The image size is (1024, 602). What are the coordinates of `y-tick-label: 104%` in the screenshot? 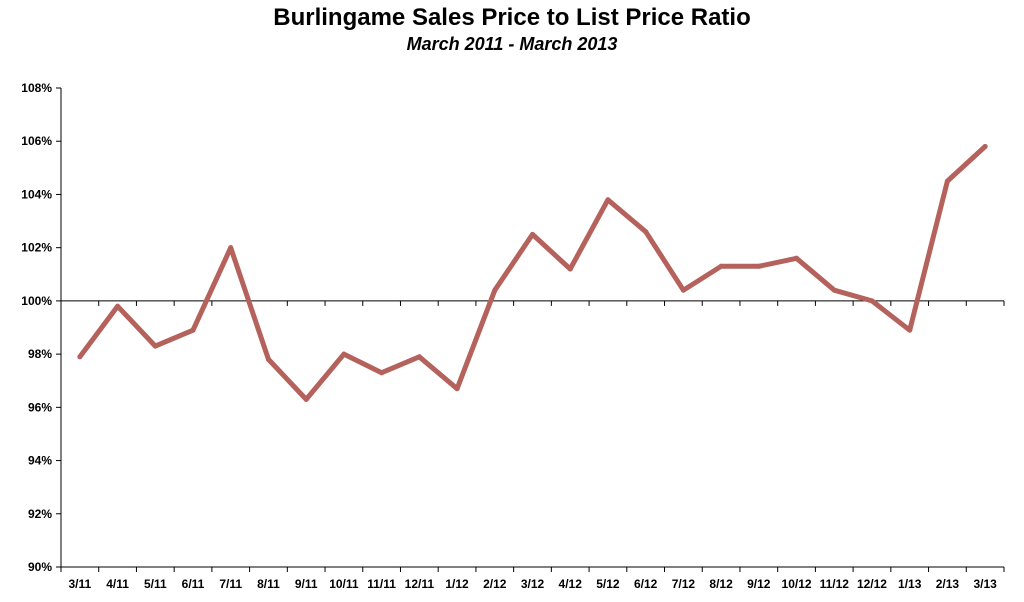 It's located at (36, 194).